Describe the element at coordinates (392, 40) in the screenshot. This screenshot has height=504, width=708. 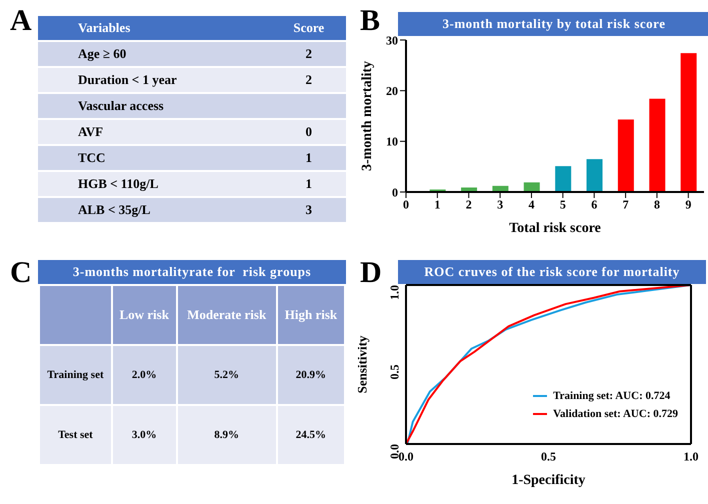
I see `y-tick-label: 30` at that location.